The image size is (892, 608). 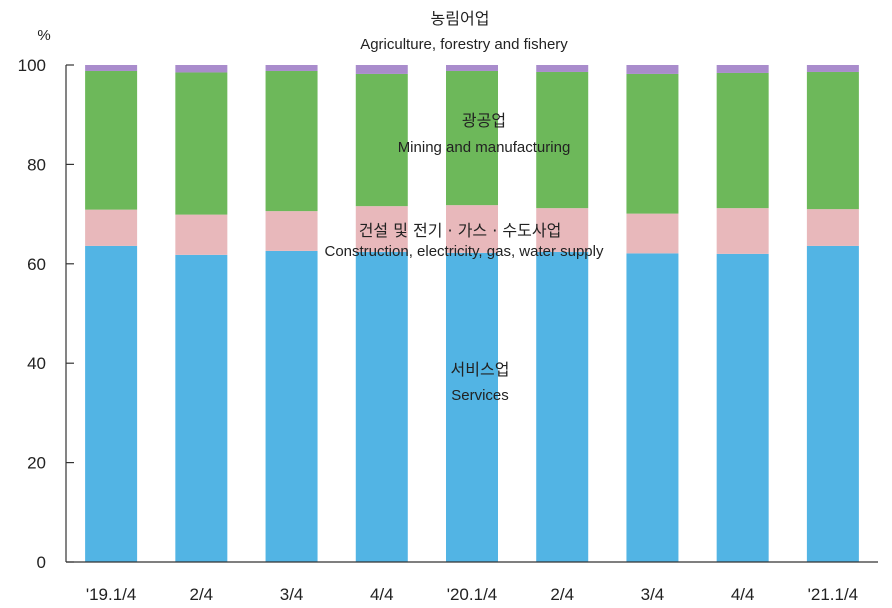 I want to click on y-tick-label: 0, so click(x=41, y=562).